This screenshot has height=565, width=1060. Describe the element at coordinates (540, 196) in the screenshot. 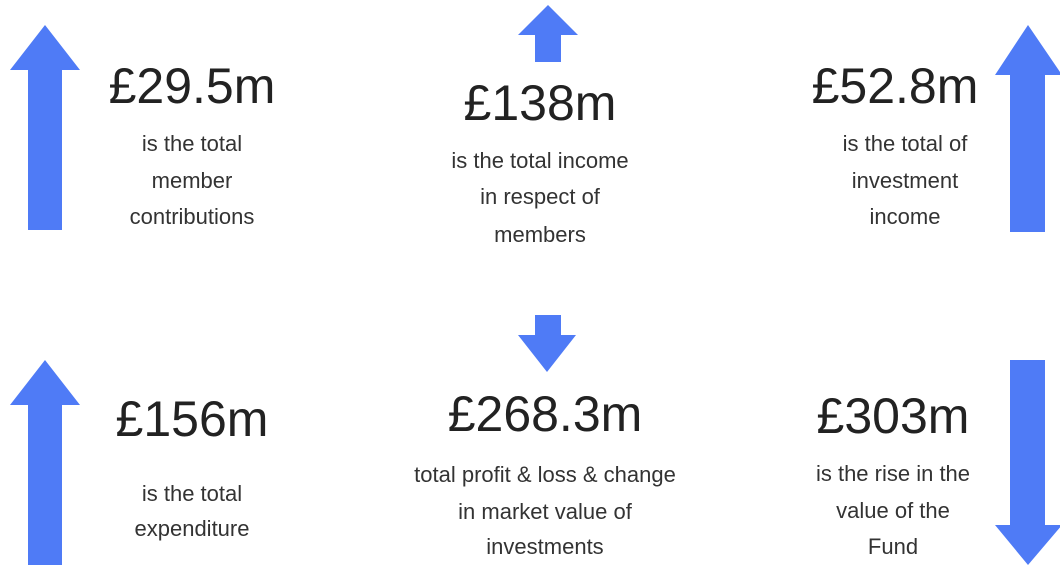

I see `stat-description: in respect of` at that location.